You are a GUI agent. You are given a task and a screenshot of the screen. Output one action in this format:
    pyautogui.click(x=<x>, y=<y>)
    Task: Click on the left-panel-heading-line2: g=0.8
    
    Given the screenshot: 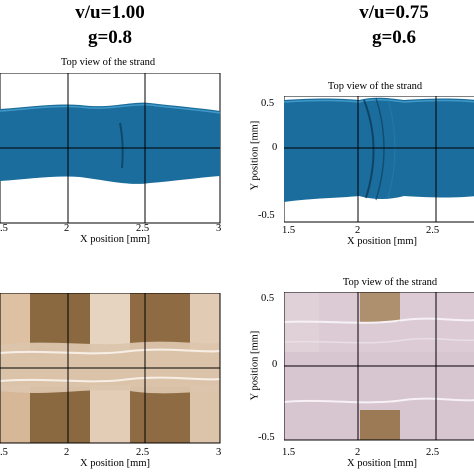 What is the action you would take?
    pyautogui.click(x=110, y=37)
    